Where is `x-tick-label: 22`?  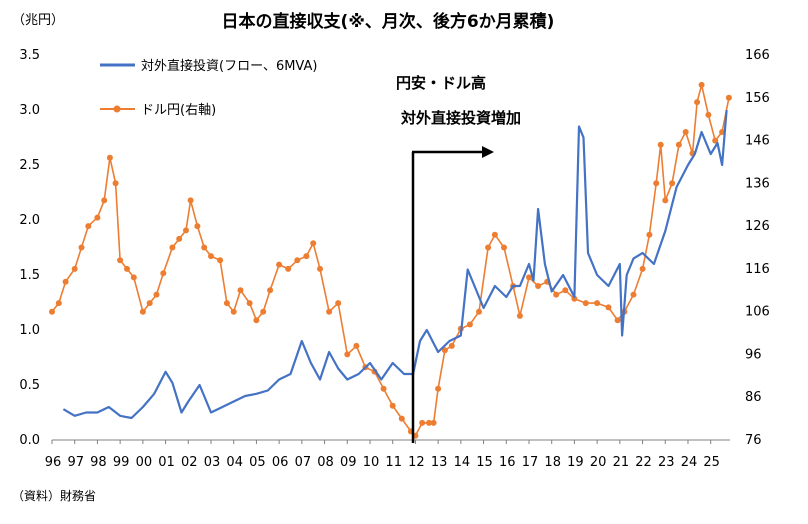 x-tick-label: 22 is located at coordinates (643, 462).